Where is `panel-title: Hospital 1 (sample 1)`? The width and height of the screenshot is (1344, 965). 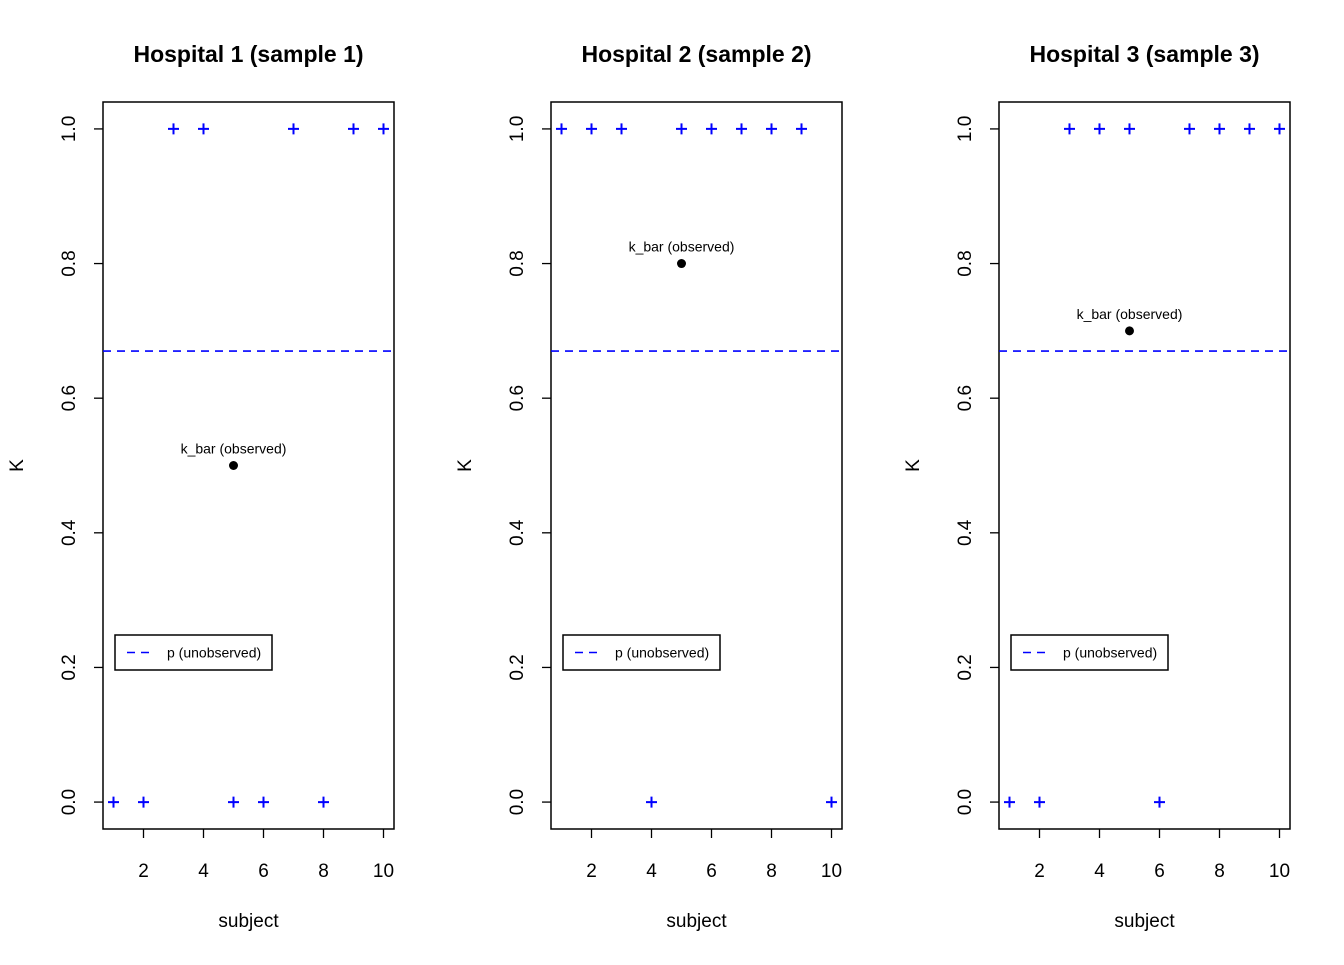
panel-title: Hospital 1 (sample 1) is located at coordinates (248, 54).